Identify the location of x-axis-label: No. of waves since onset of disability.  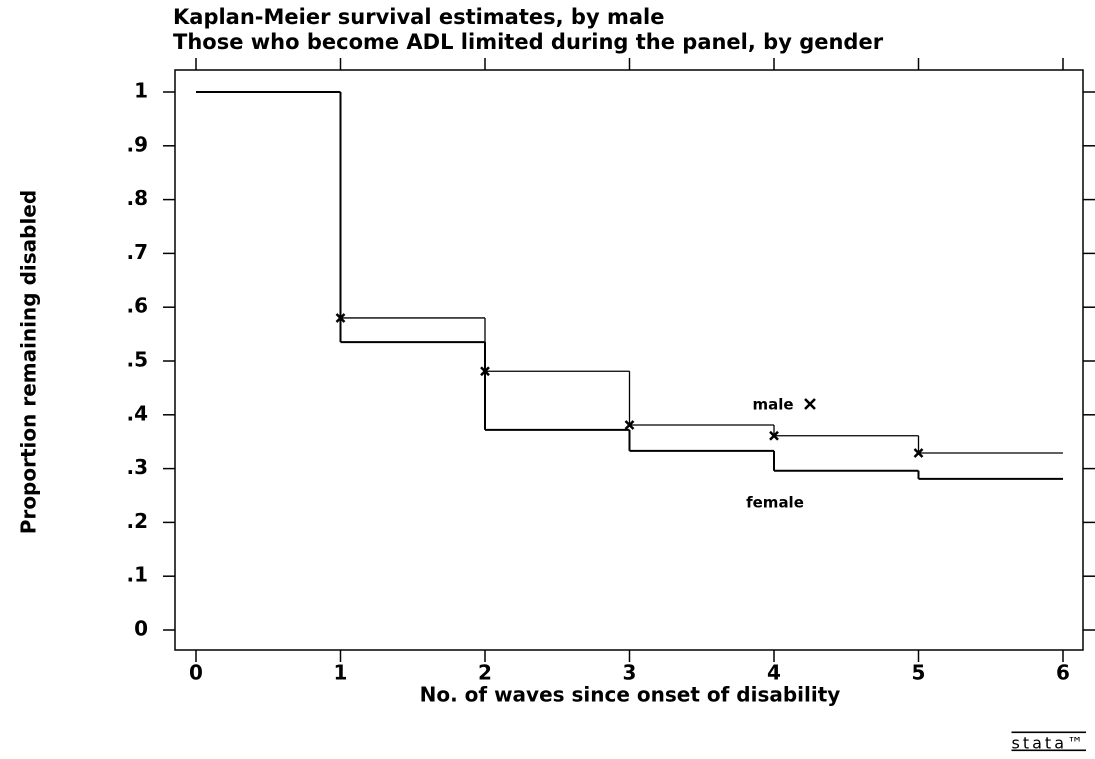
(630, 695).